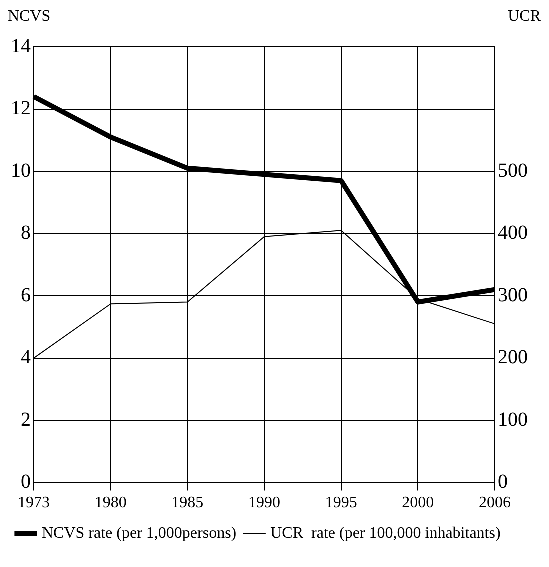 This screenshot has height=567, width=549. What do you see at coordinates (513, 295) in the screenshot?
I see `y2-tick-label: 300` at bounding box center [513, 295].